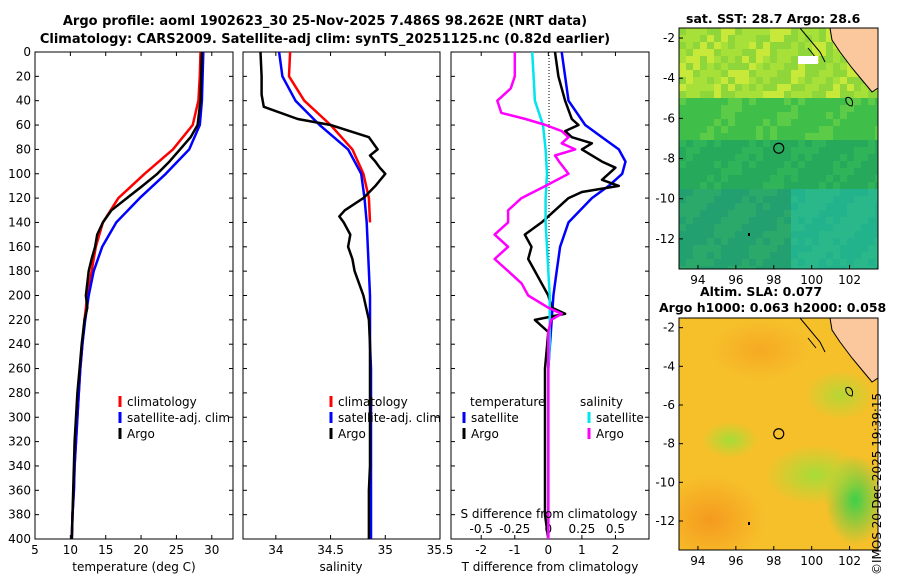  What do you see at coordinates (19, 198) in the screenshot?
I see `depth-tick-label: 120` at bounding box center [19, 198].